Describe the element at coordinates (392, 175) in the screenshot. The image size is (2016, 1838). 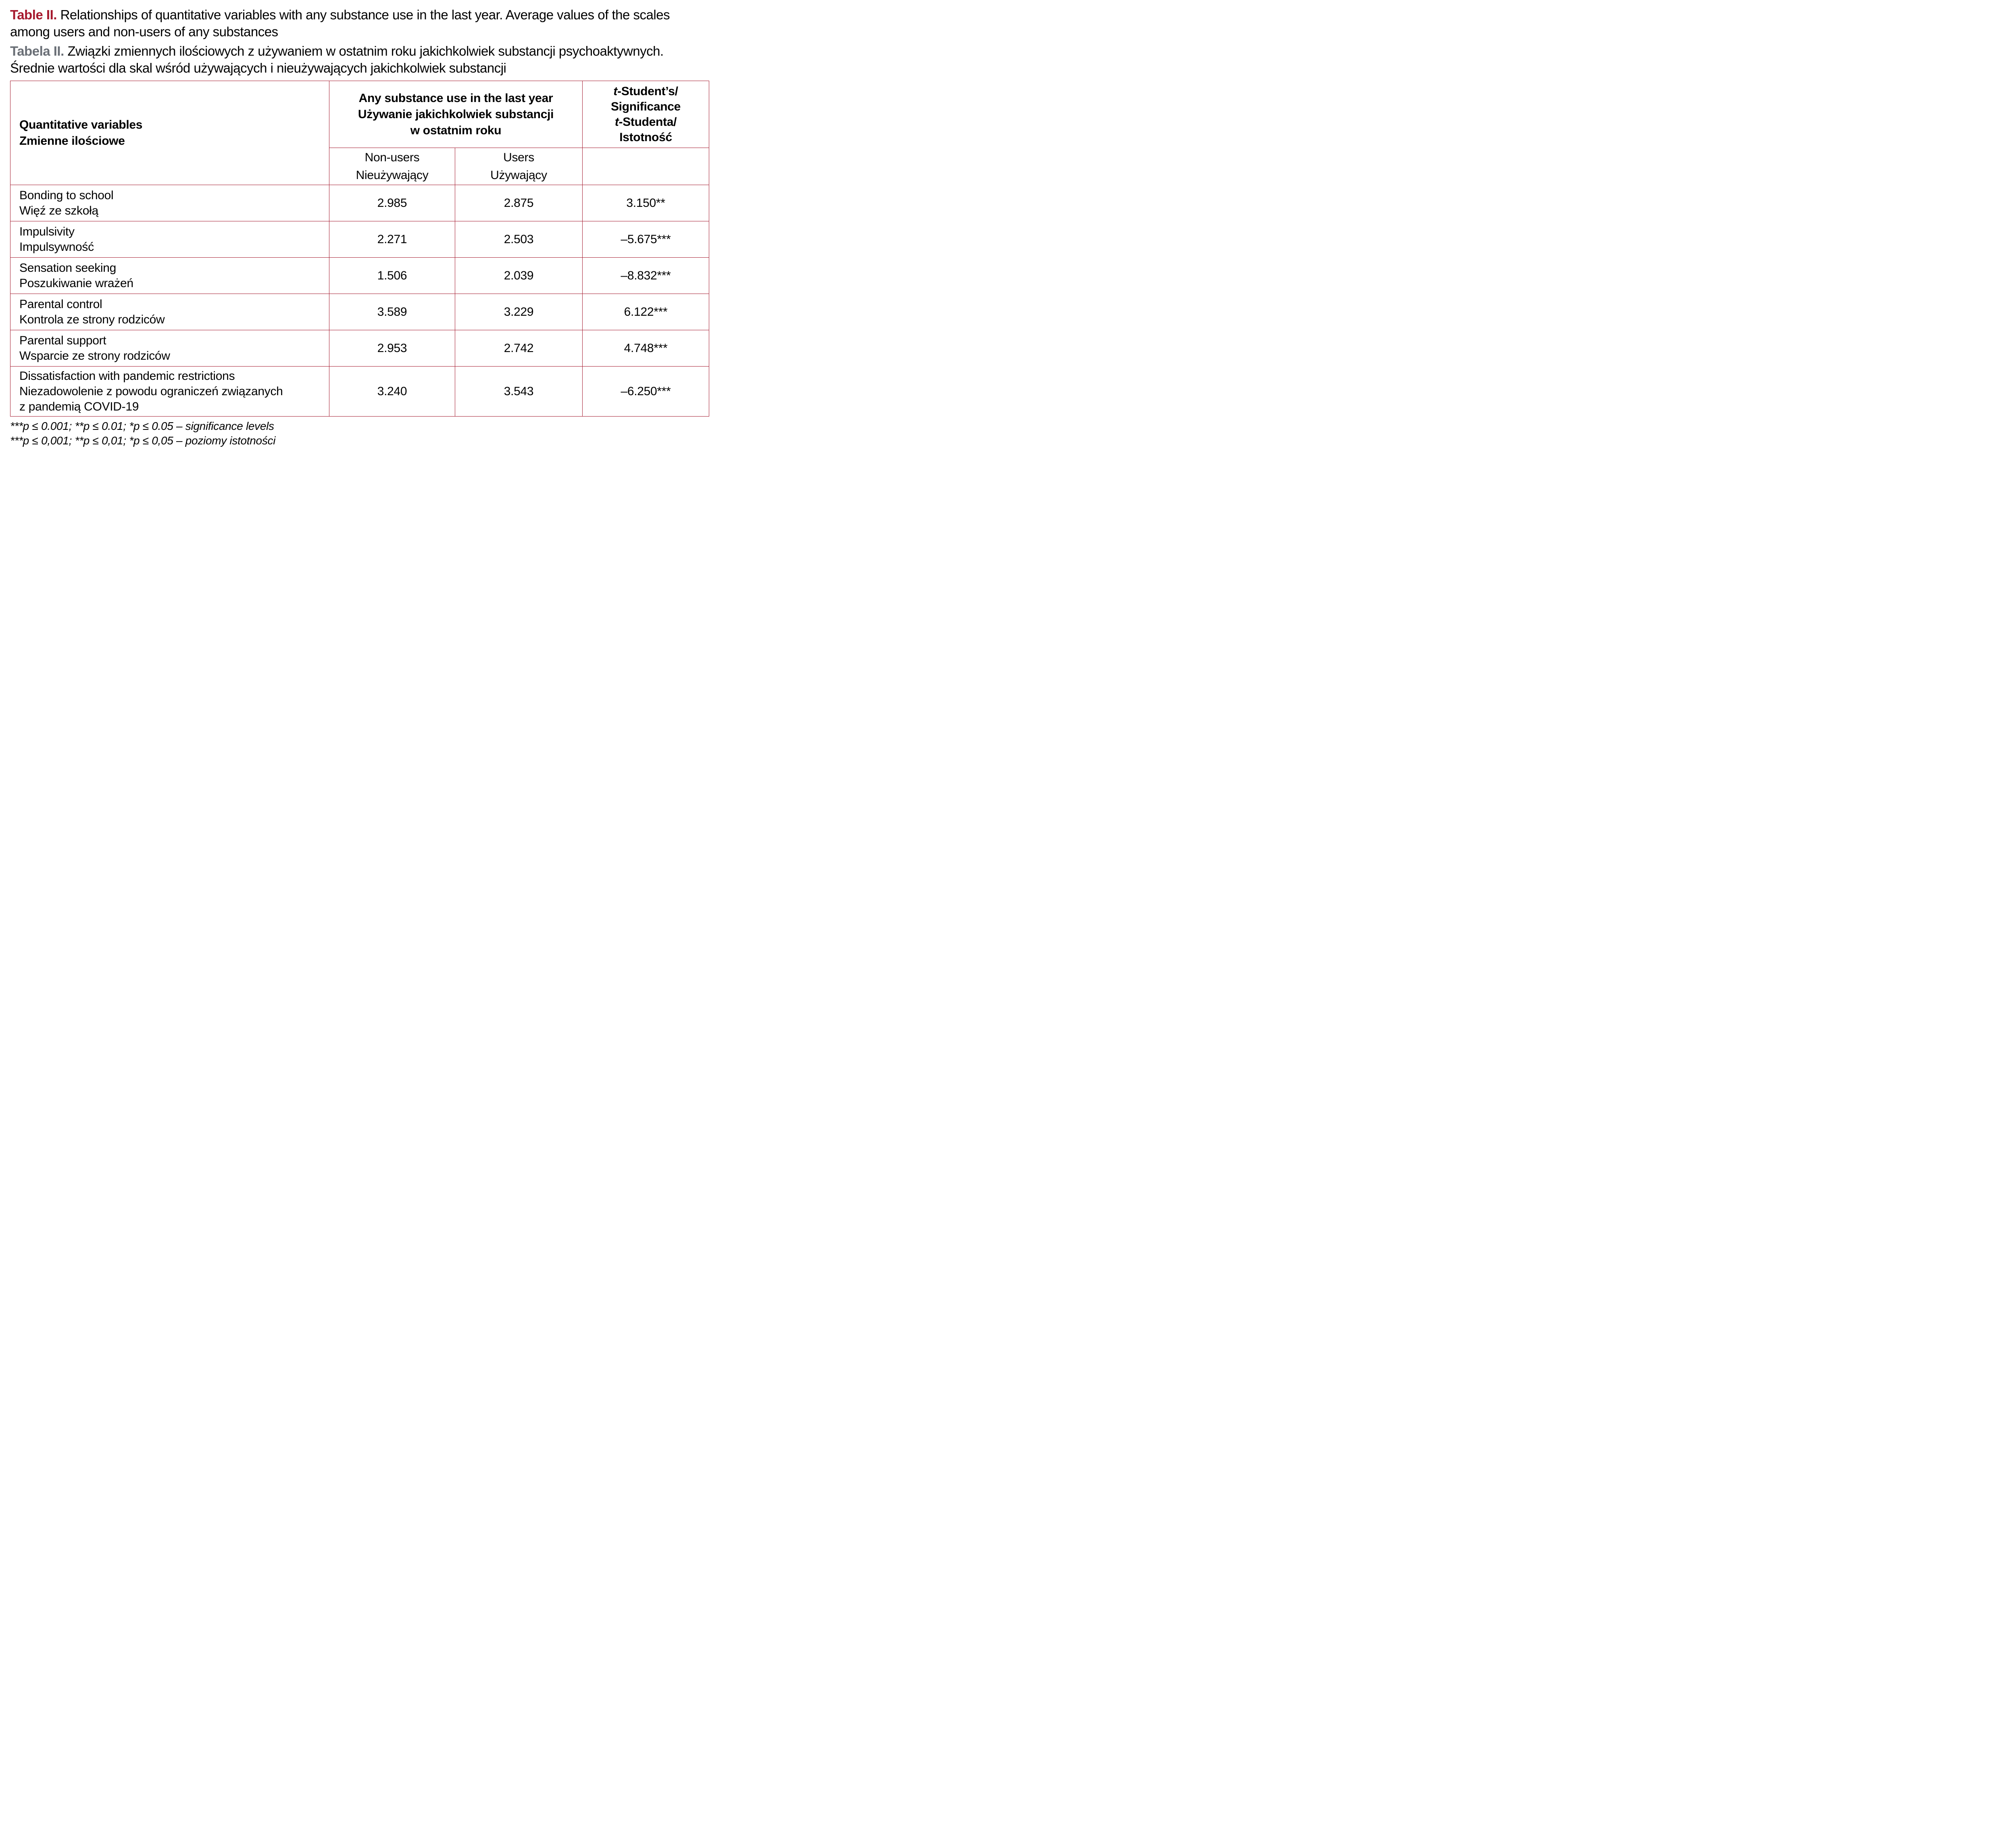
I see `header-line: Nieużywający` at that location.